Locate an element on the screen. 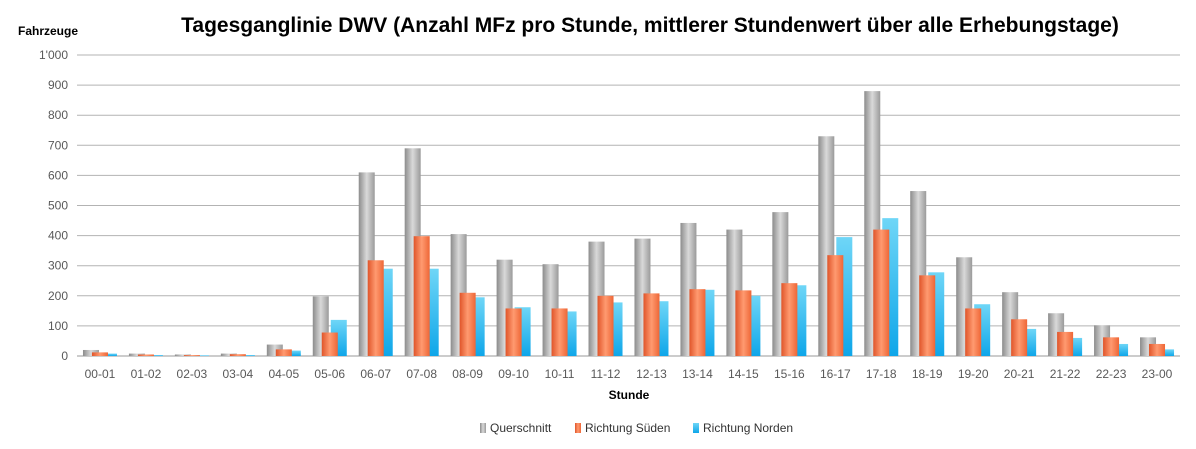 This screenshot has width=1196, height=449. y-tick-label: 900 is located at coordinates (58, 85).